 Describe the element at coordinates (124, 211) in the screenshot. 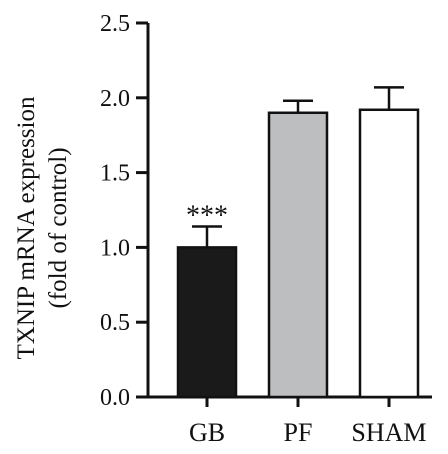

I see `y-ticks: 0.0 0.5 1.0 1.5 2.0 2.5` at that location.